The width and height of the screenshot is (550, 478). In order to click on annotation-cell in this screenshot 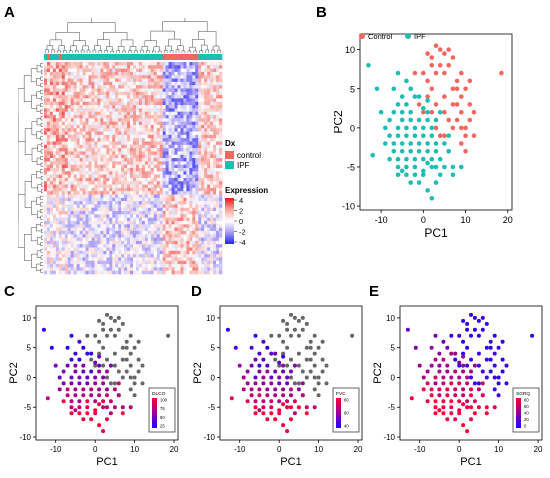, I will do `click(185, 57)`.